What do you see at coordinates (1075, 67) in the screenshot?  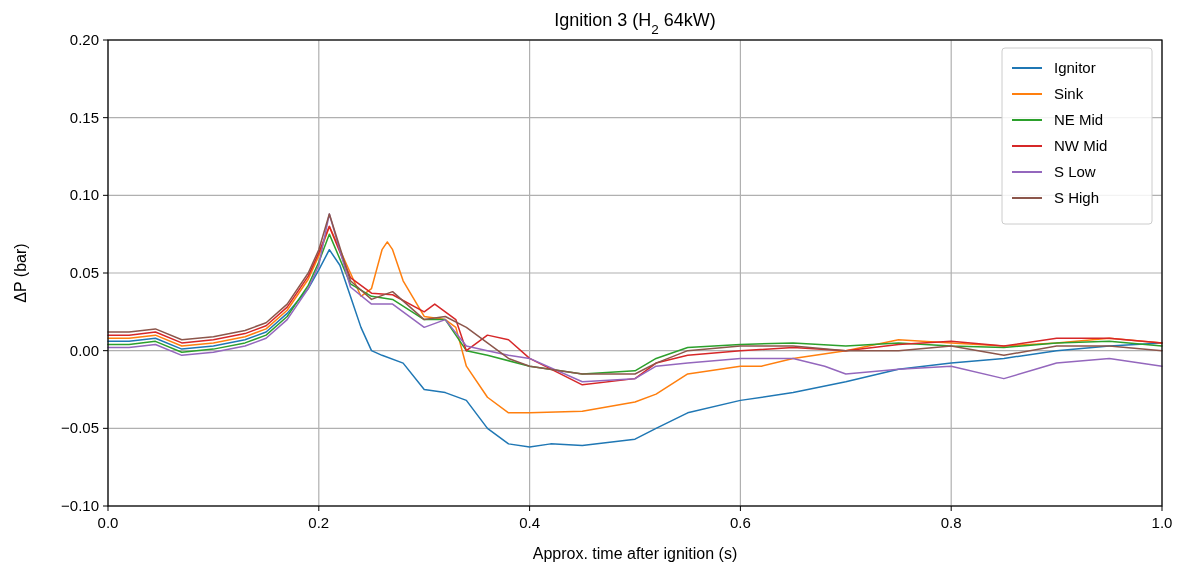 I see `legend-label: Ignitor` at bounding box center [1075, 67].